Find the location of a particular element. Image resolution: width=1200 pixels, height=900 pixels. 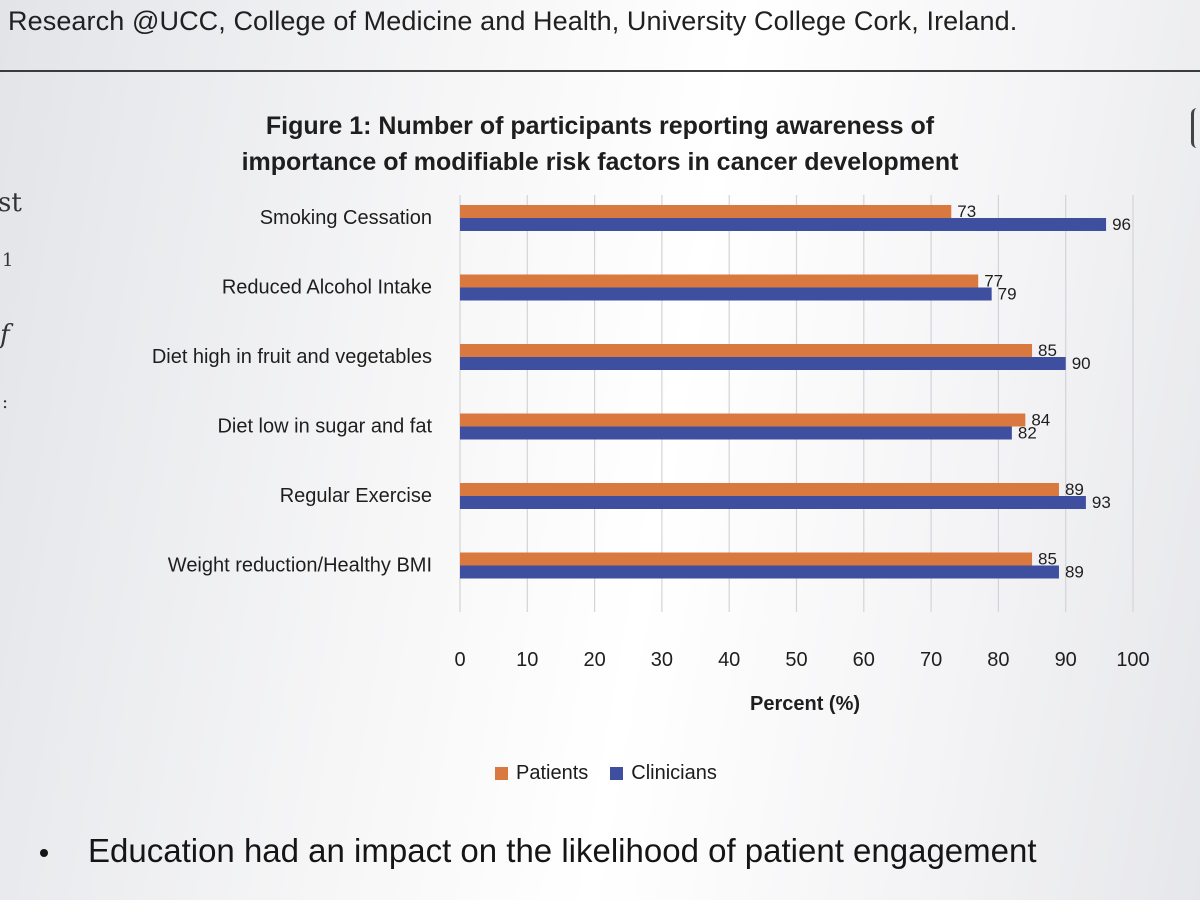

data-label-patients: 89 is located at coordinates (1074, 489).